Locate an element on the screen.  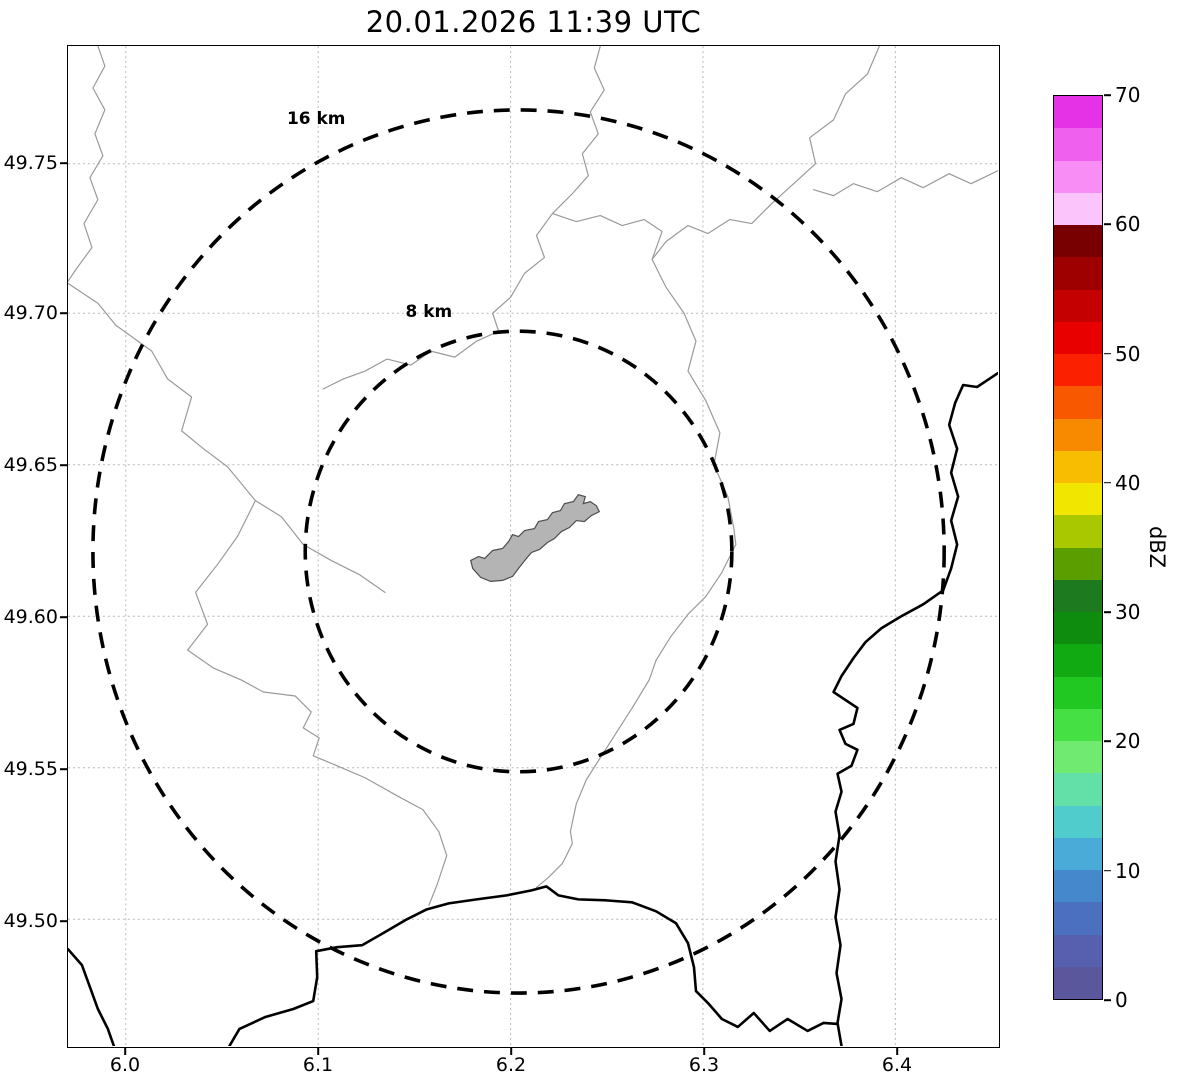
y-tick-label: 49.70 is located at coordinates (30, 313).